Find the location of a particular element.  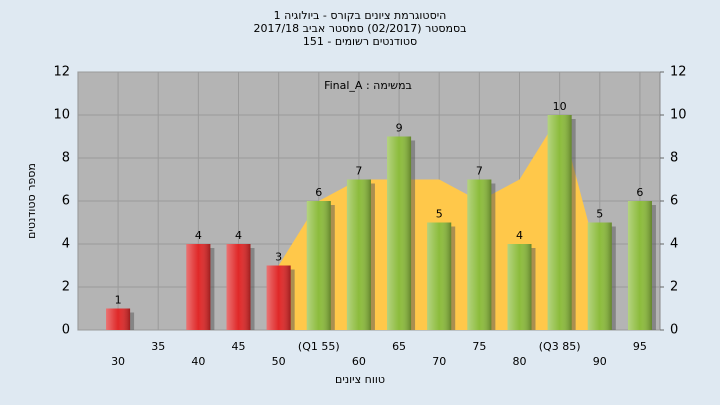

y2-tick-label: 2 is located at coordinates (674, 287).